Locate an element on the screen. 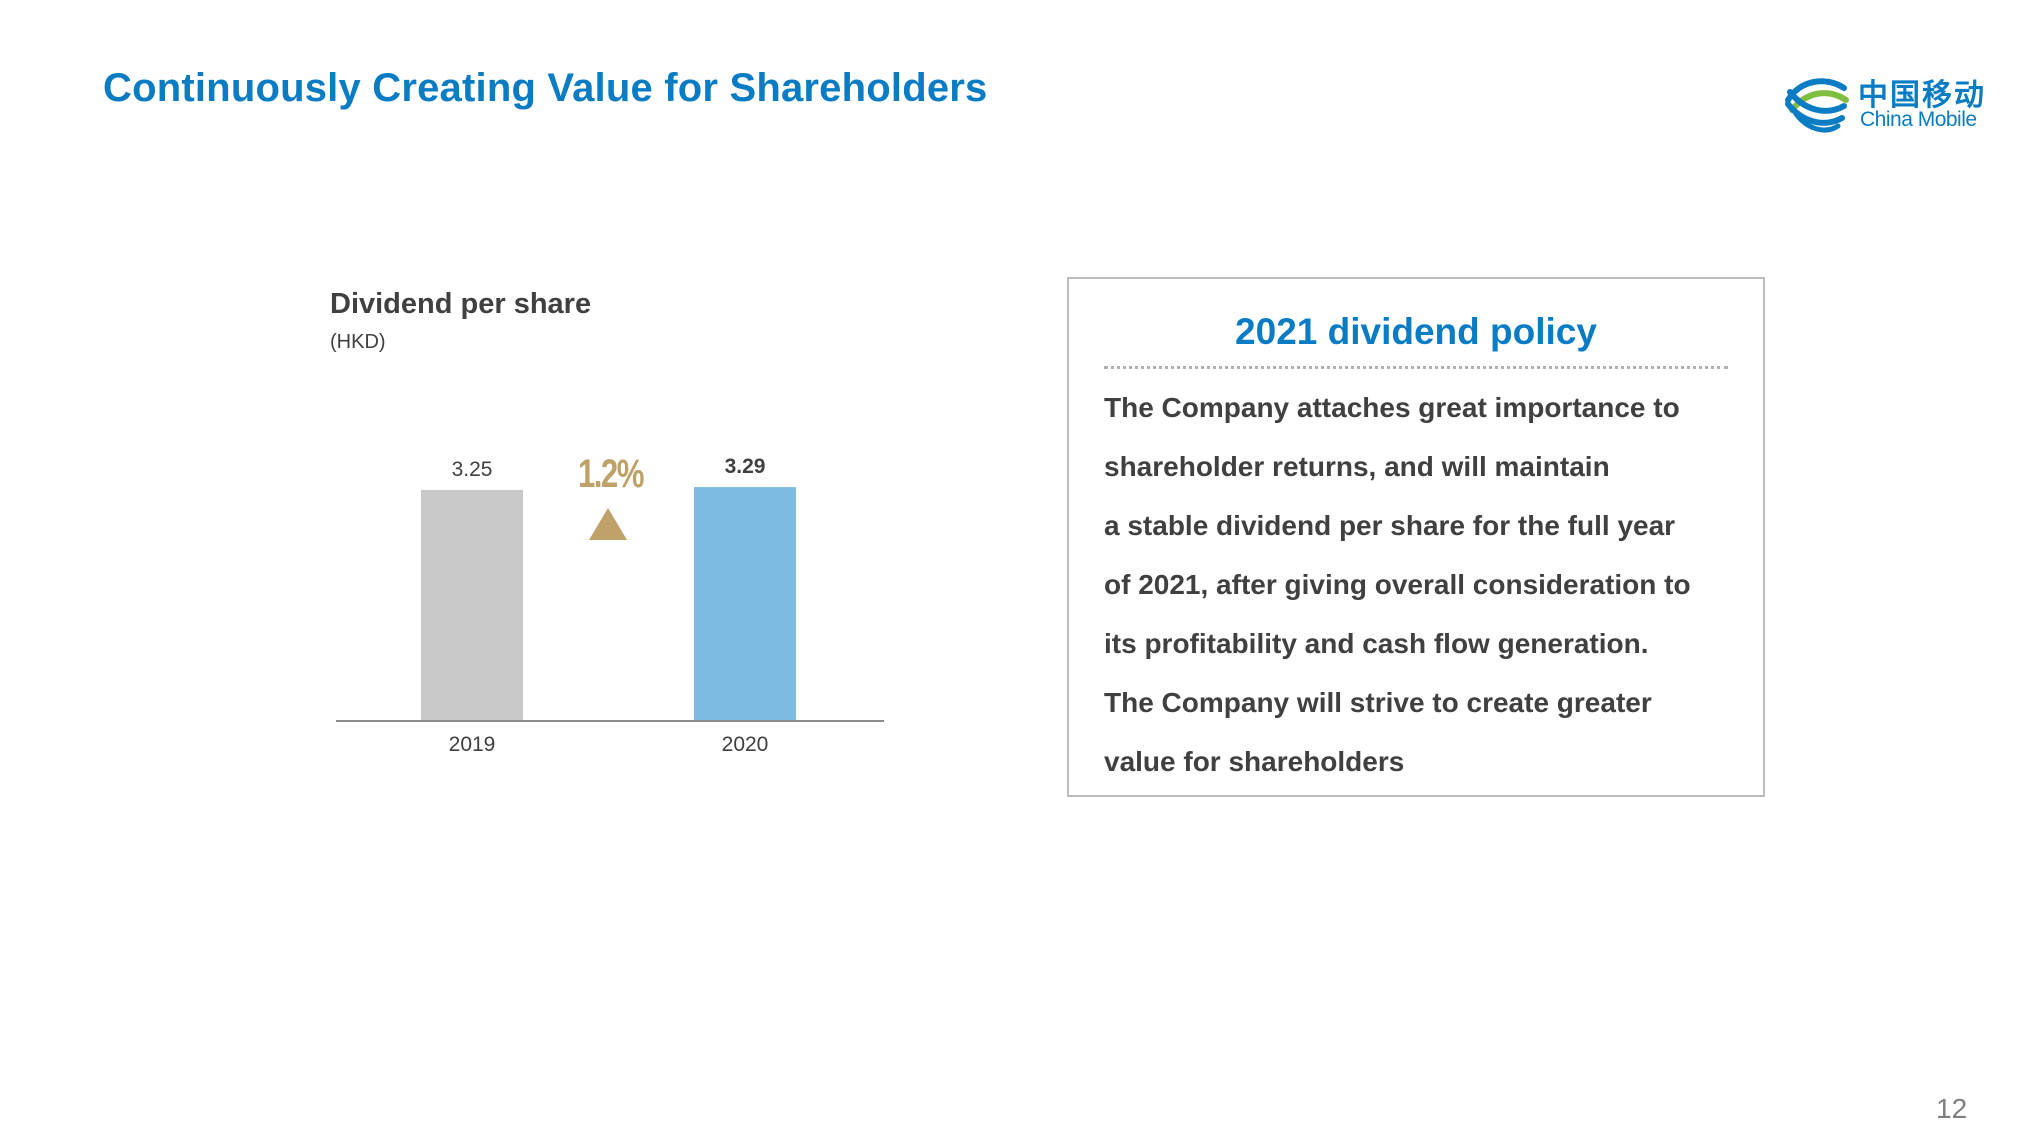 This screenshot has width=2038, height=1146. category-label-2019: 2019 is located at coordinates (472, 744).